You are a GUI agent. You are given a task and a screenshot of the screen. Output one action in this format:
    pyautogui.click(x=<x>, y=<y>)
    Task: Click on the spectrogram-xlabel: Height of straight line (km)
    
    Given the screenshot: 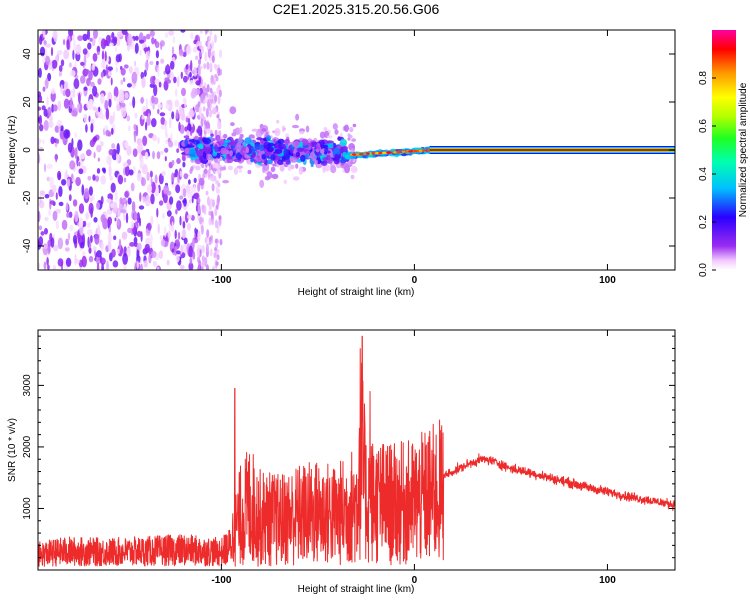 What is the action you would take?
    pyautogui.click(x=356, y=292)
    